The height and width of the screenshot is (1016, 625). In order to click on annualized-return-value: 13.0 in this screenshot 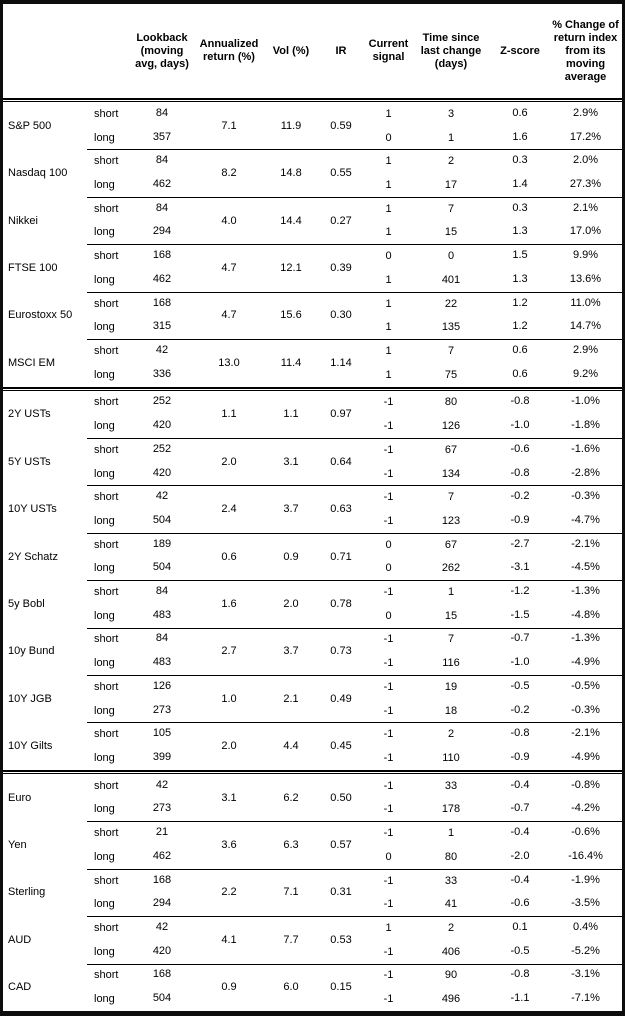, I will do `click(229, 362)`.